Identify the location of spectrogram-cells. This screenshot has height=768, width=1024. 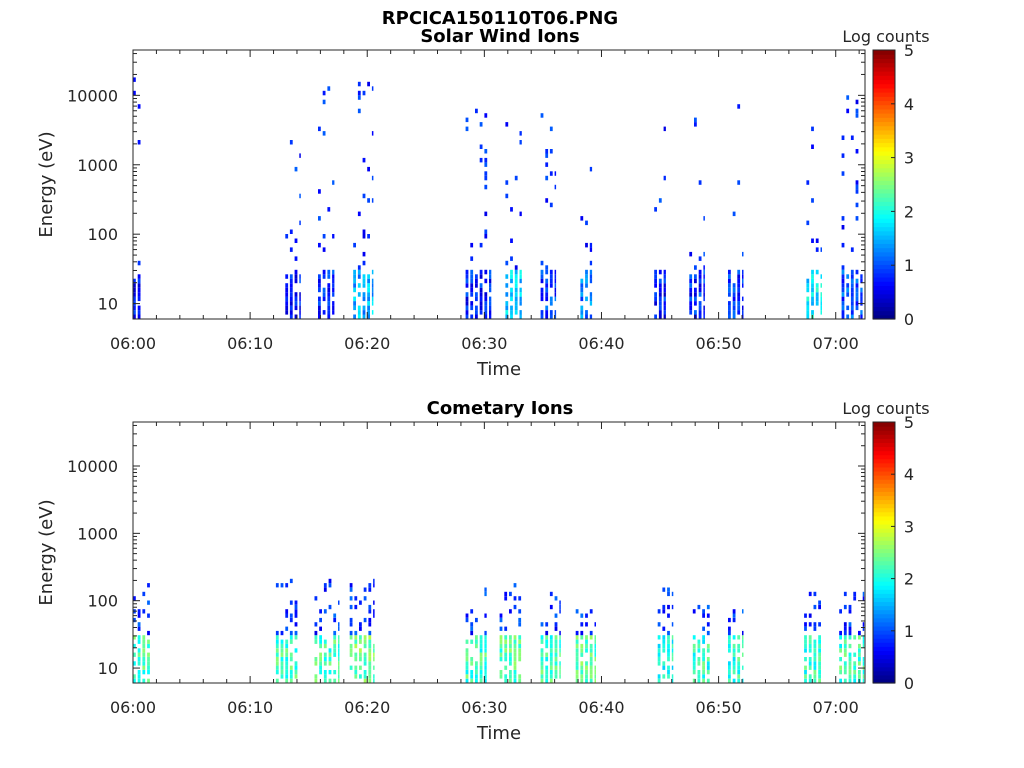
(499, 630).